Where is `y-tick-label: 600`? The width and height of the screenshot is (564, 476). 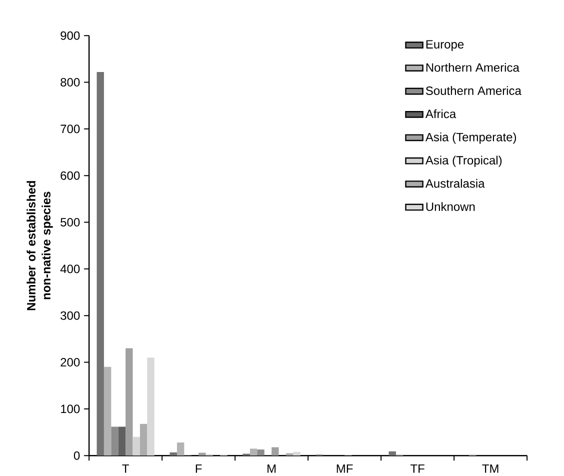 y-tick-label: 600 is located at coordinates (70, 175).